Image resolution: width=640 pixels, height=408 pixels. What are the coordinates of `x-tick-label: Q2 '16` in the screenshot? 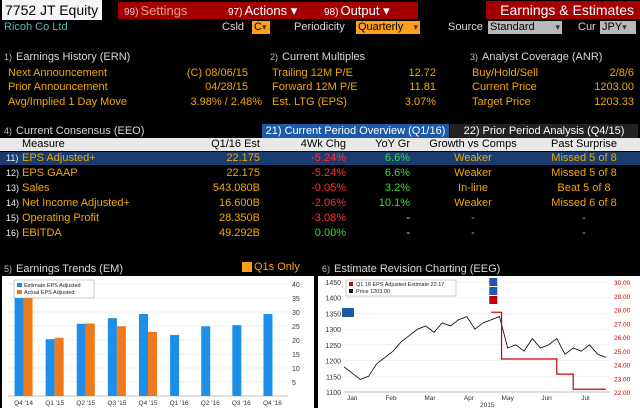 It's located at (210, 403).